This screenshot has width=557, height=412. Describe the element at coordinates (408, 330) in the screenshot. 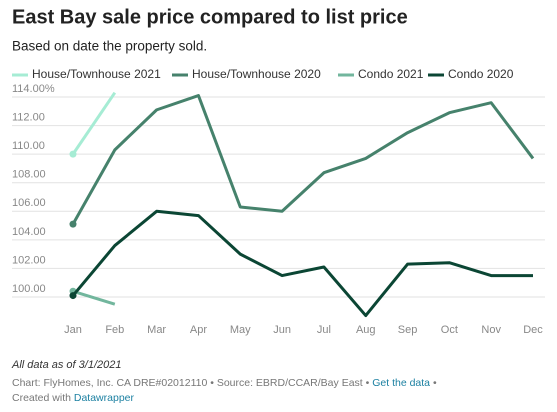

I see `x-tick-label: Sep` at that location.